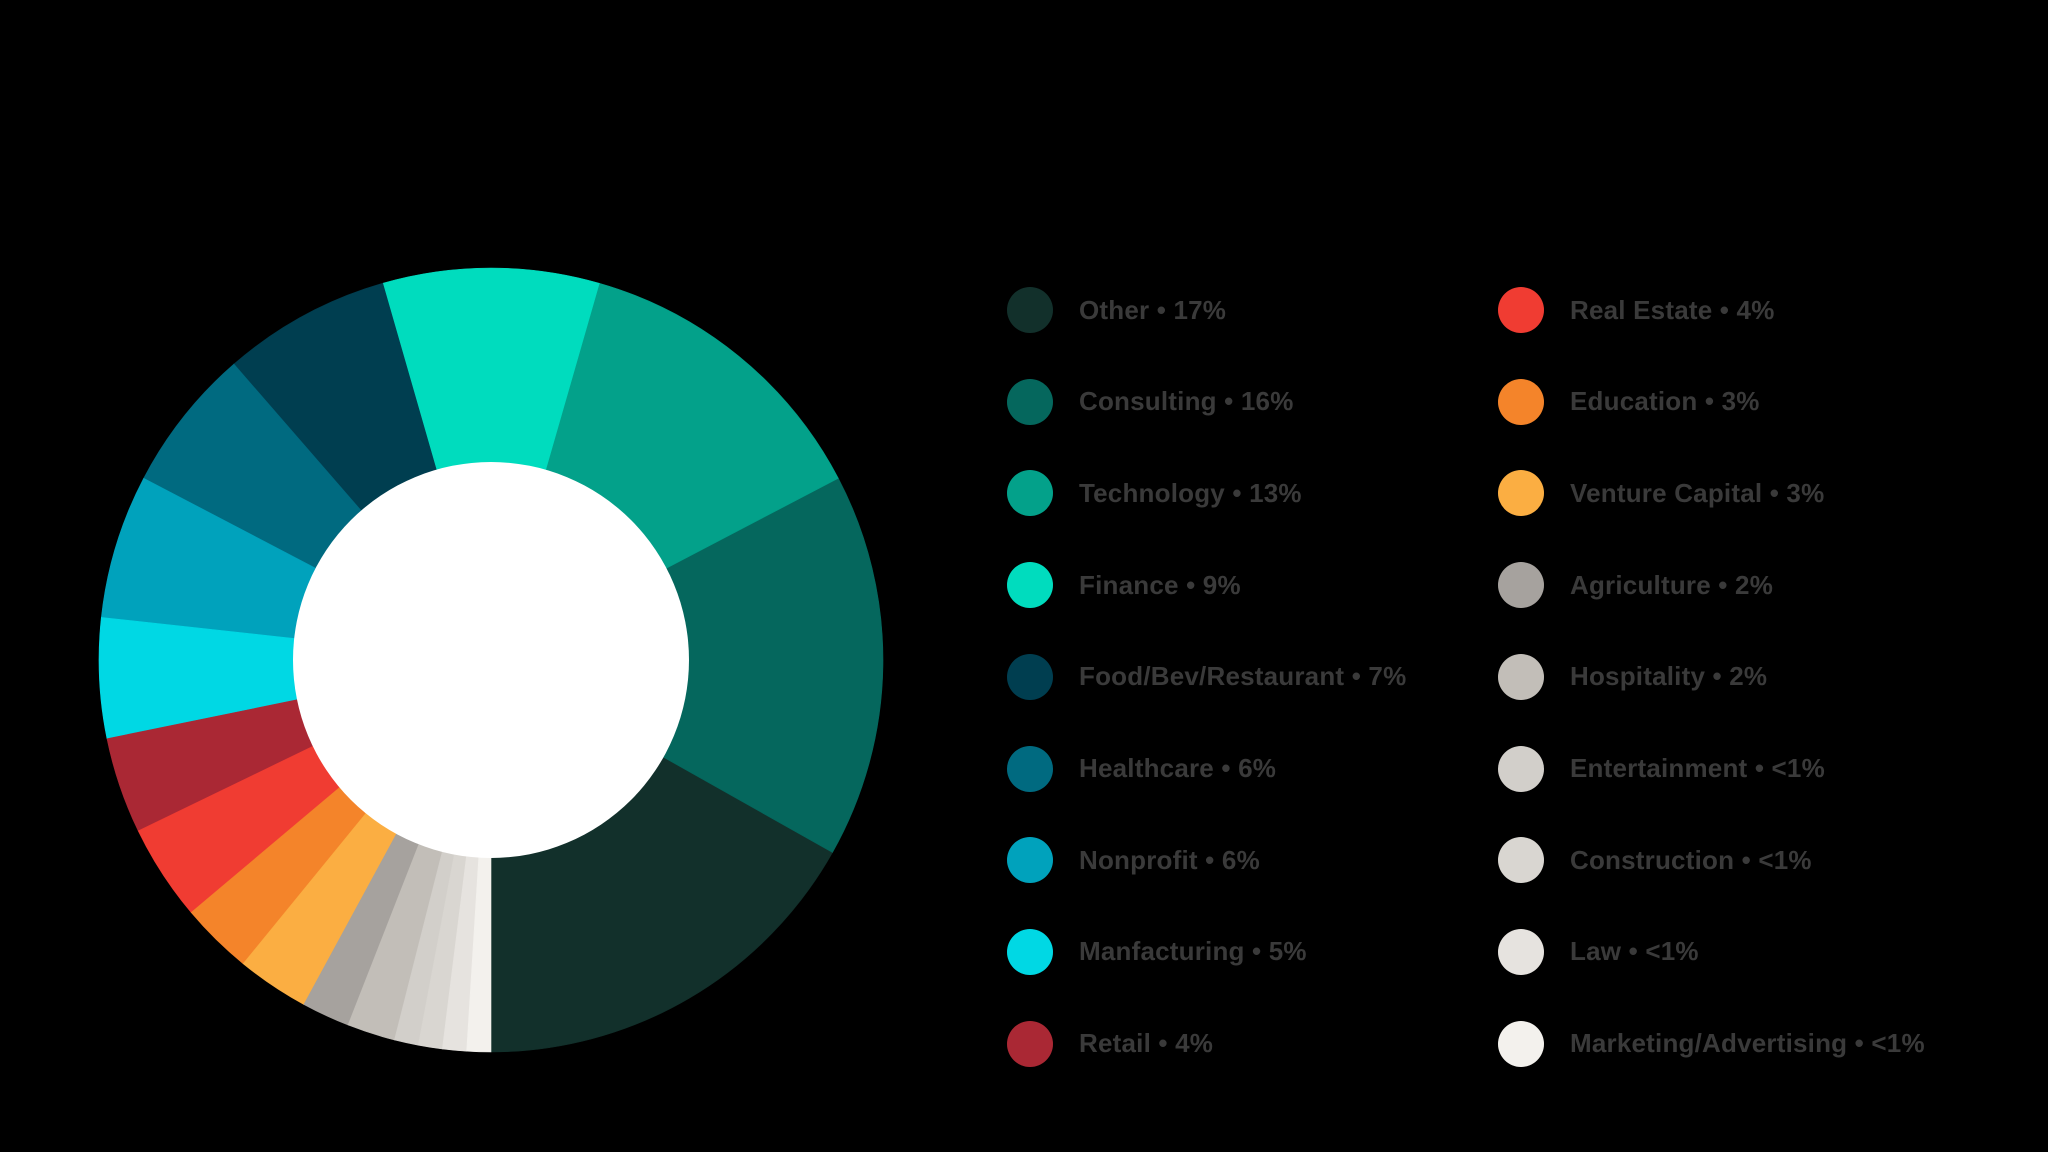 The image size is (2048, 1152). I want to click on legend-item-finance: Finance • 9%, so click(1124, 585).